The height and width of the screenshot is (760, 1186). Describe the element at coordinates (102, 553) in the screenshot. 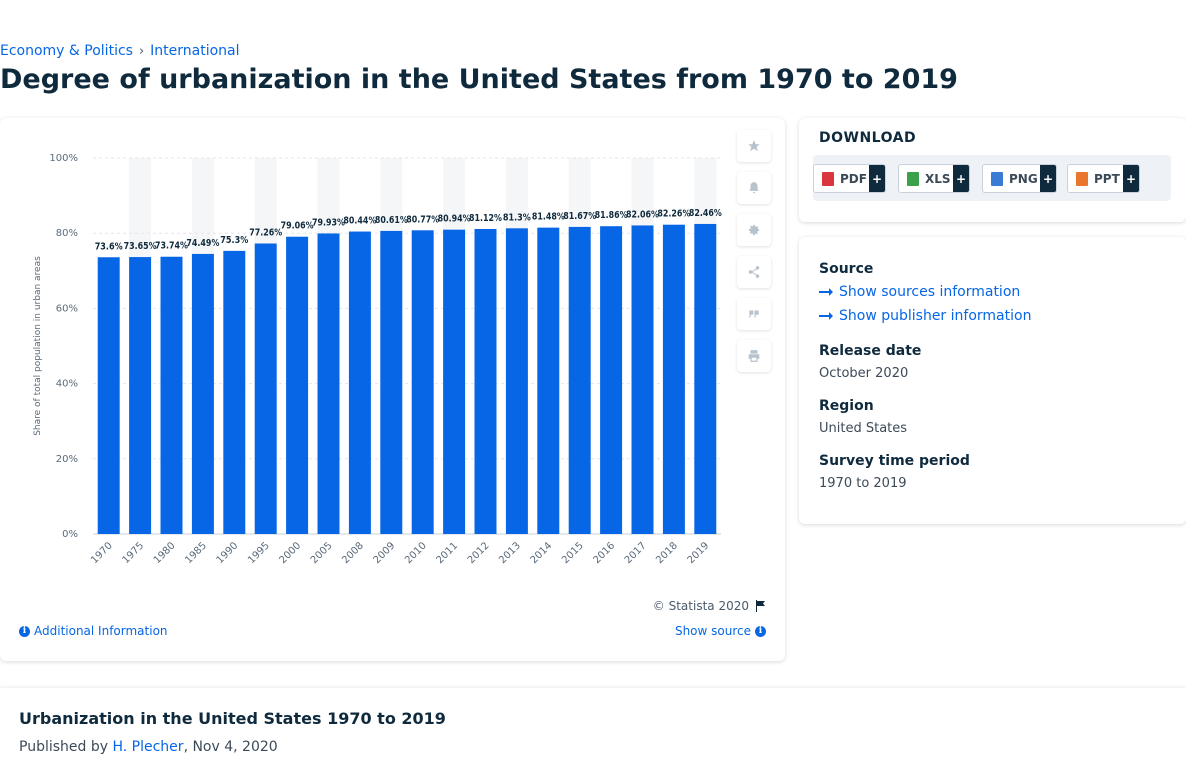

I see `x-tick-label: 1970` at that location.